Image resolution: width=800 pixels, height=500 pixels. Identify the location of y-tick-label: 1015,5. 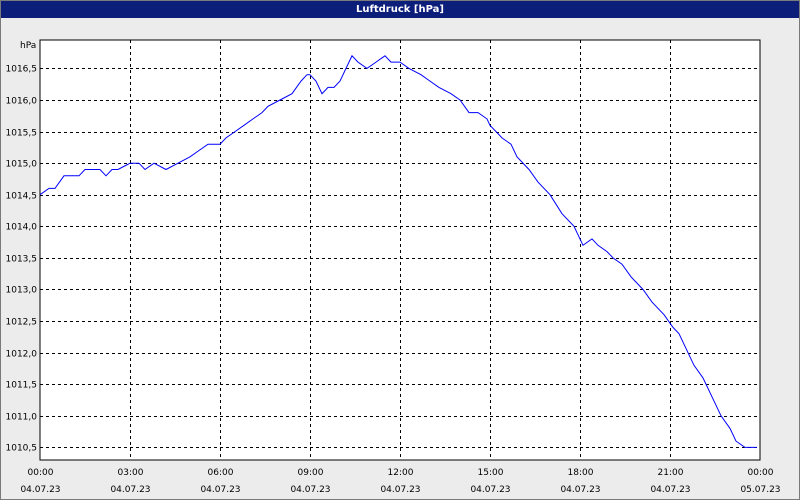
(22, 134).